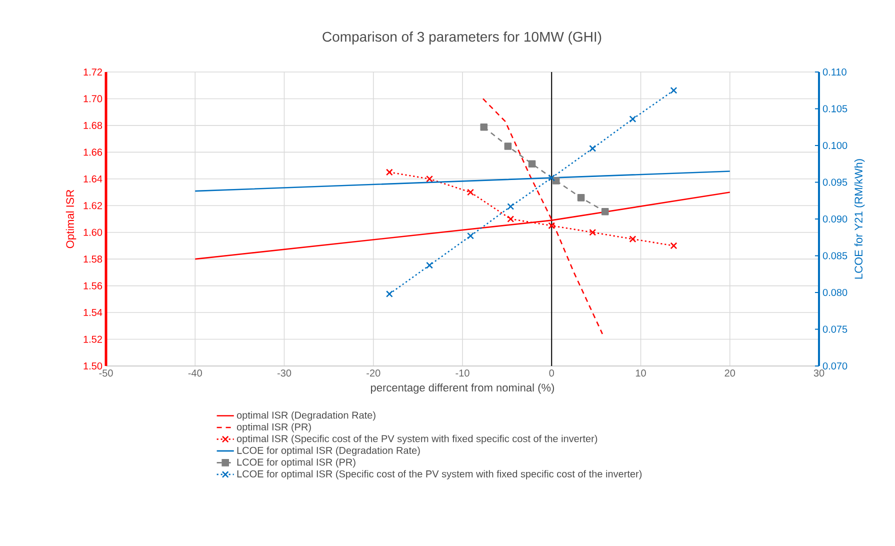 This screenshot has height=546, width=895. Describe the element at coordinates (835, 146) in the screenshot. I see `y2-tick-label: 0.100` at that location.